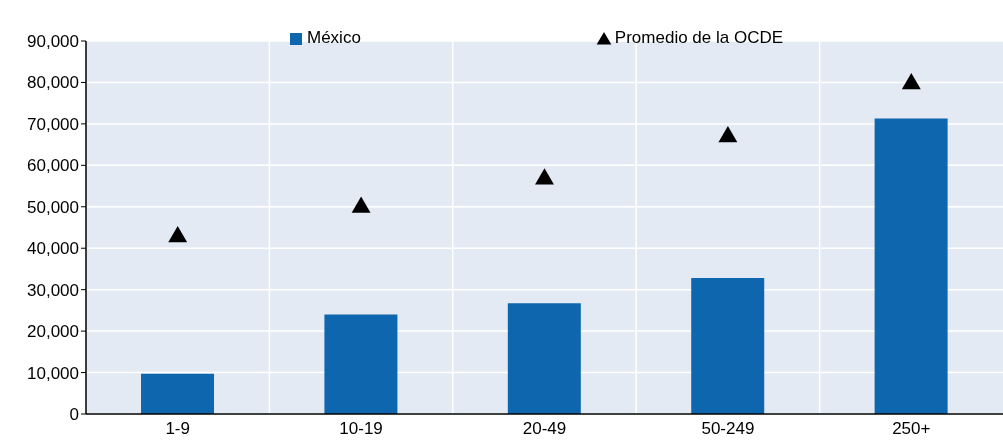  Describe the element at coordinates (74, 415) in the screenshot. I see `y-tick-label: 0` at that location.